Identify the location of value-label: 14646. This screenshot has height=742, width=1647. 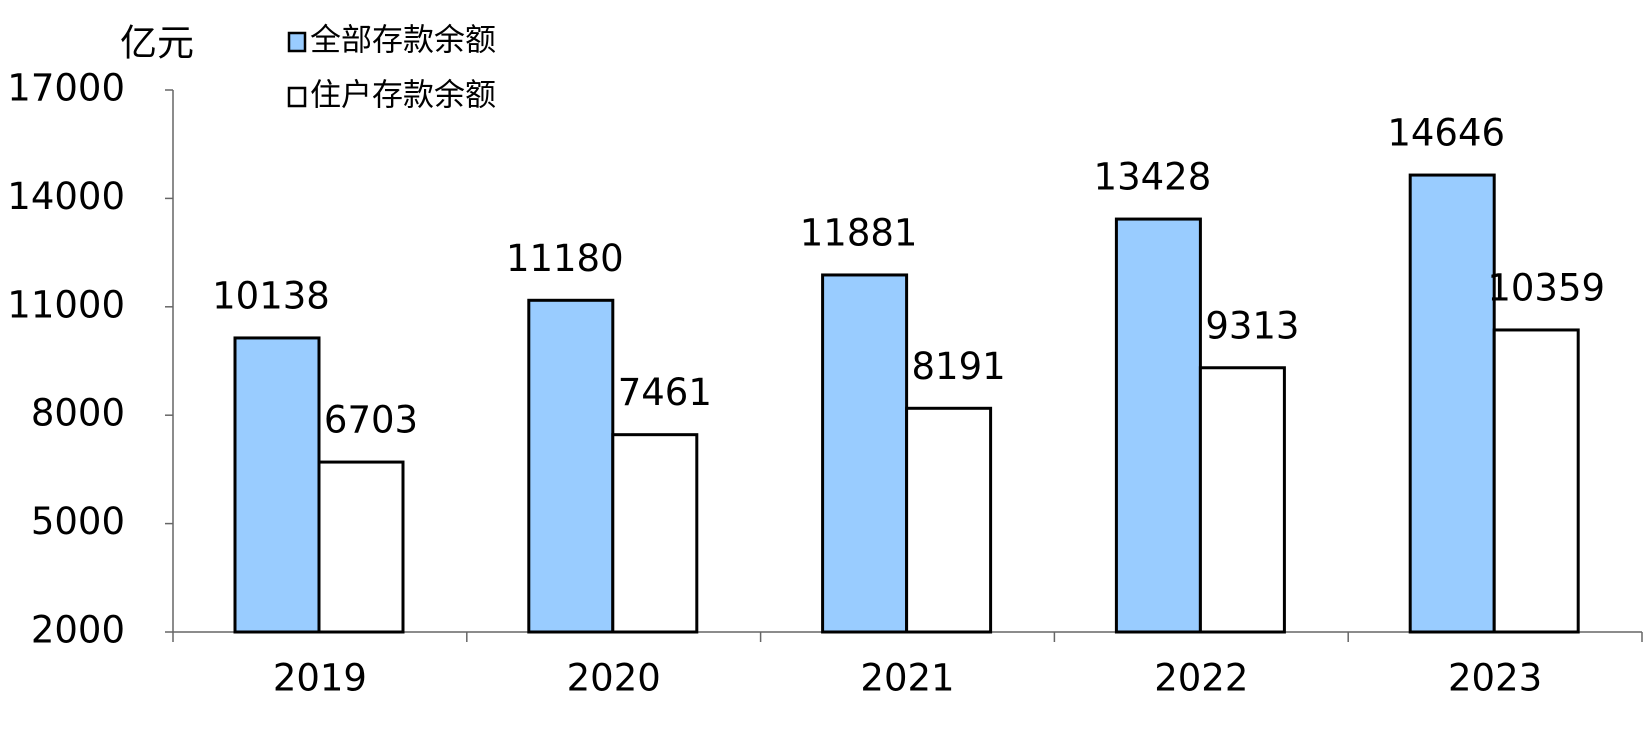
(1446, 133).